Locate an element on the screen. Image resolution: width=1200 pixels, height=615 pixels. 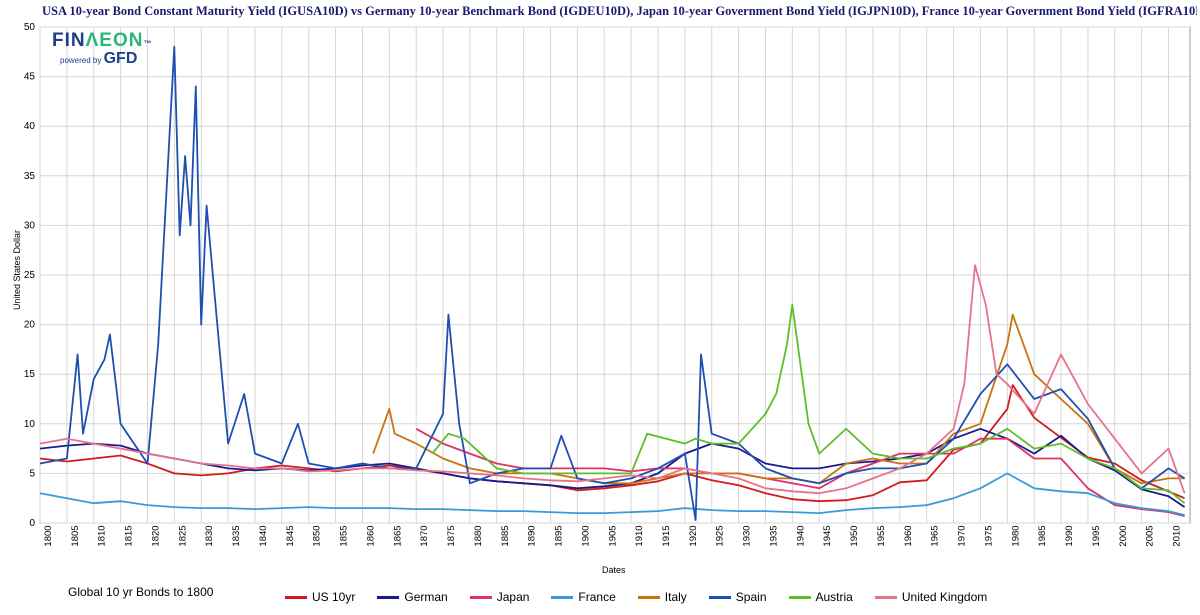
x-tick-label: 1955 is located at coordinates (881, 535).